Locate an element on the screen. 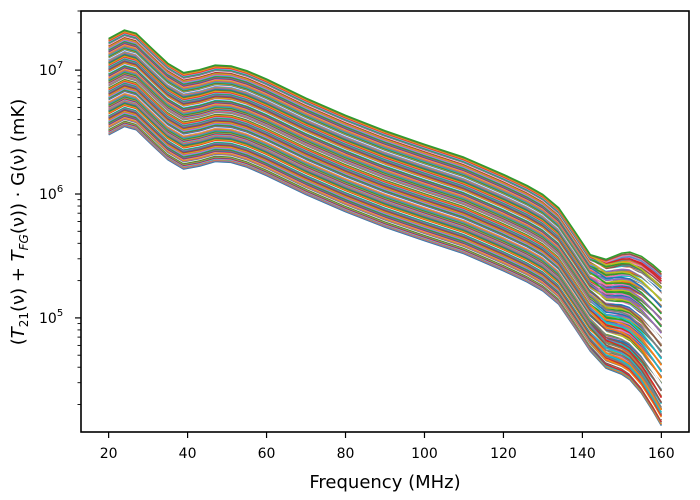 The image size is (700, 500). x-tick-label: 120 is located at coordinates (503, 454).